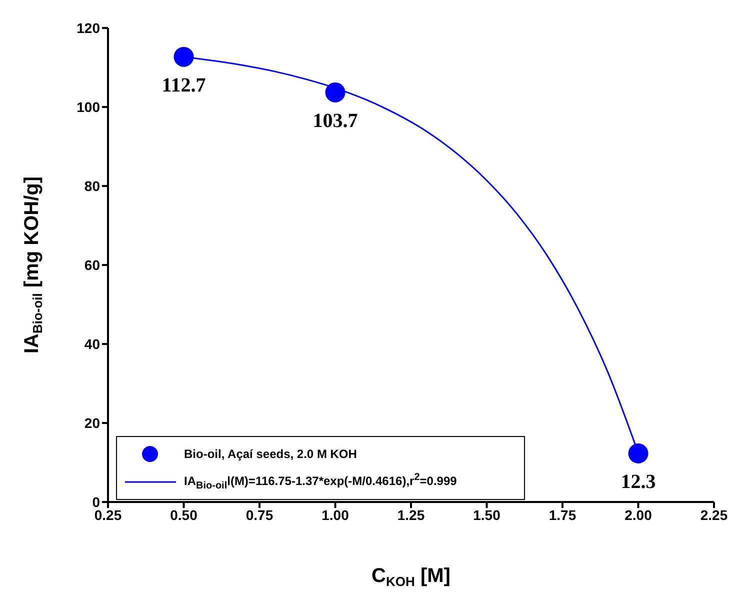 The image size is (752, 610). Describe the element at coordinates (638, 482) in the screenshot. I see `data-label: 12.3` at that location.